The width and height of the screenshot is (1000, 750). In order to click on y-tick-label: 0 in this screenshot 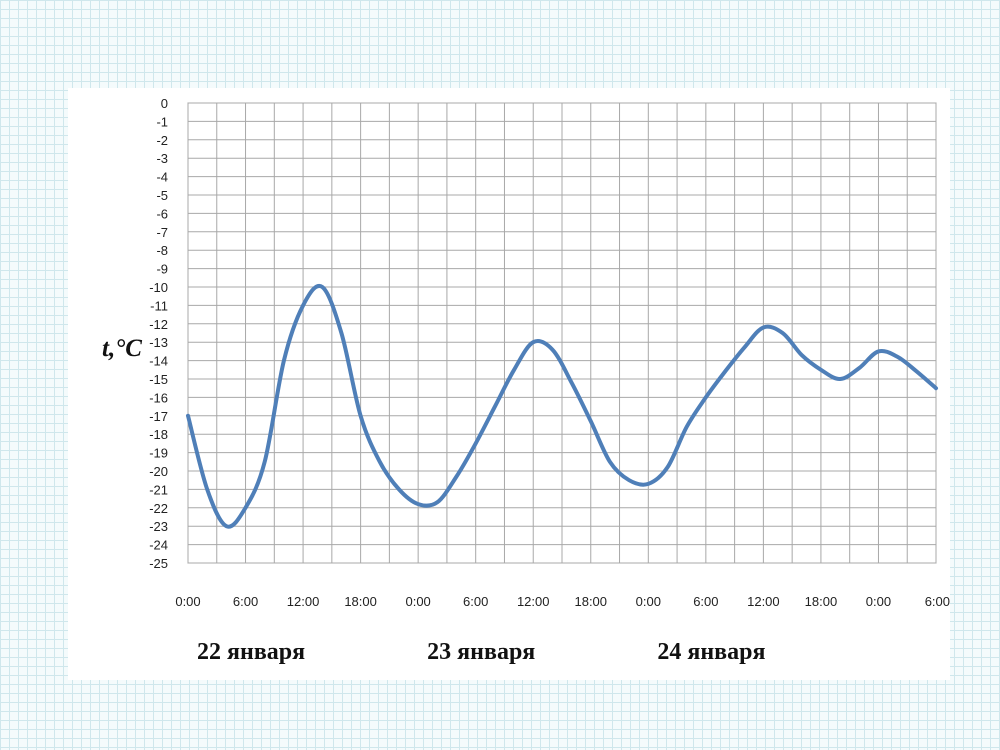, I will do `click(164, 103)`.